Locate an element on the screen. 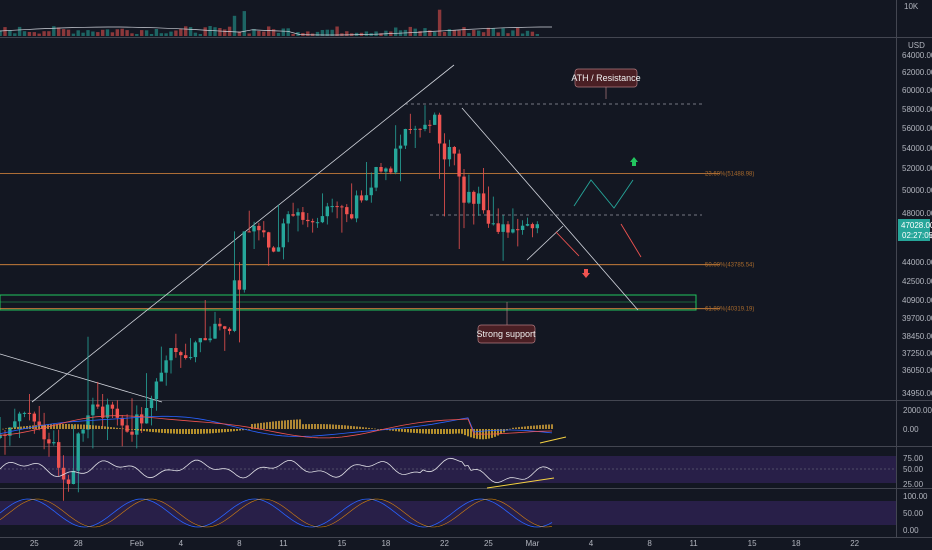 The height and width of the screenshot is (550, 932). price-tick-label: 38450.00 is located at coordinates (917, 336).